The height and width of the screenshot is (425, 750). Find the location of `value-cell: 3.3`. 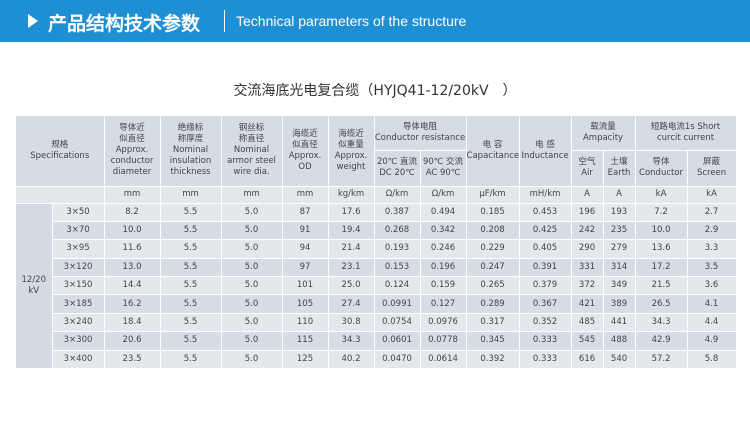

value-cell: 3.3 is located at coordinates (712, 249).